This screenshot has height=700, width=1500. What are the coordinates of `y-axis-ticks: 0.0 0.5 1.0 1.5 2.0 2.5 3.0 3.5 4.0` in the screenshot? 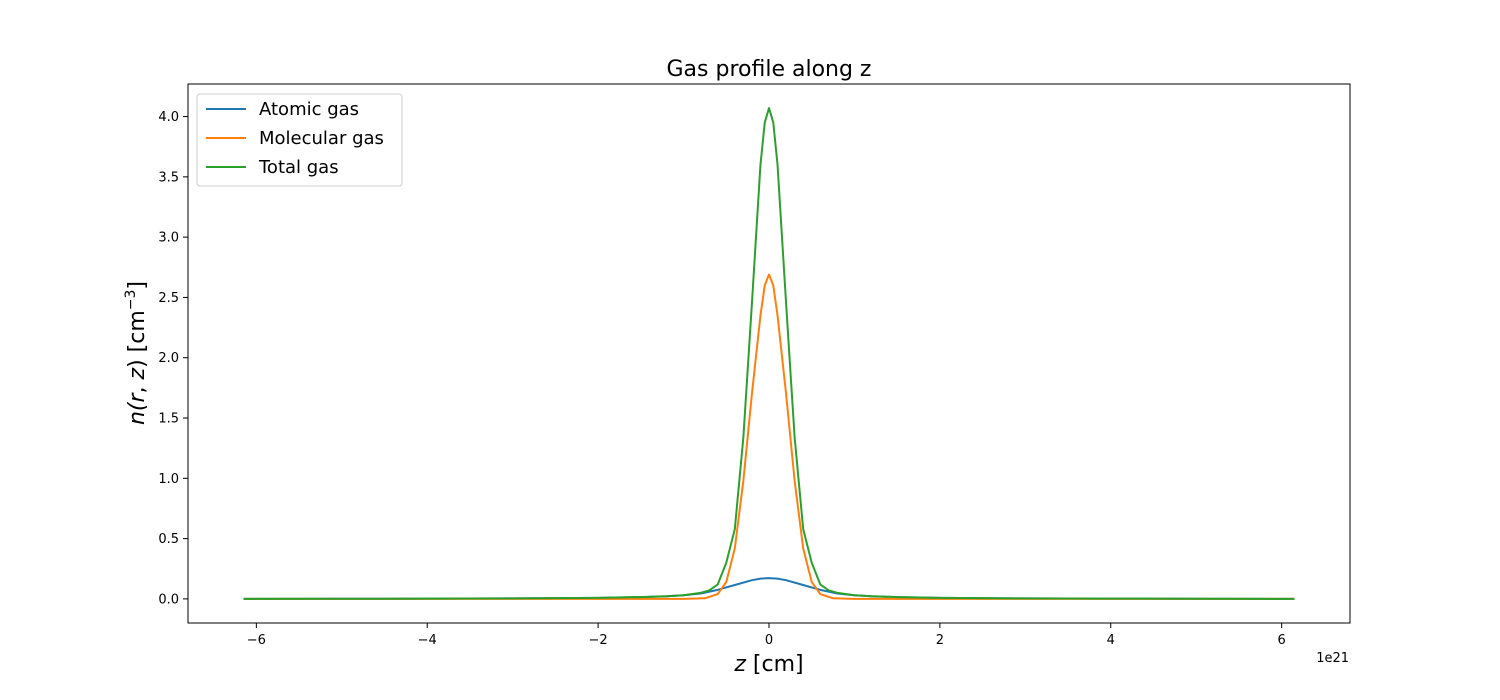 It's located at (173, 358).